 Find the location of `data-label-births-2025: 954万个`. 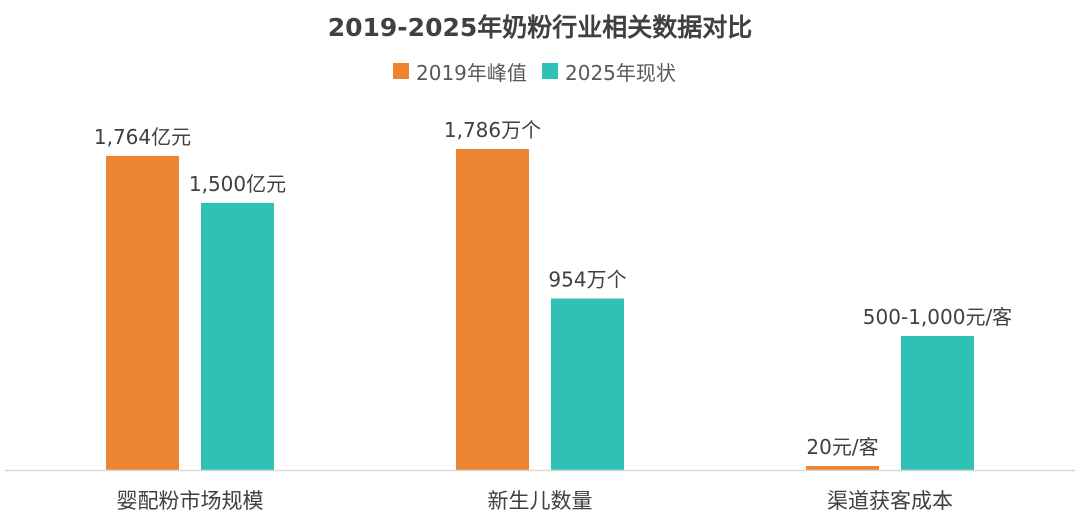

data-label-births-2025: 954万个 is located at coordinates (587, 280).